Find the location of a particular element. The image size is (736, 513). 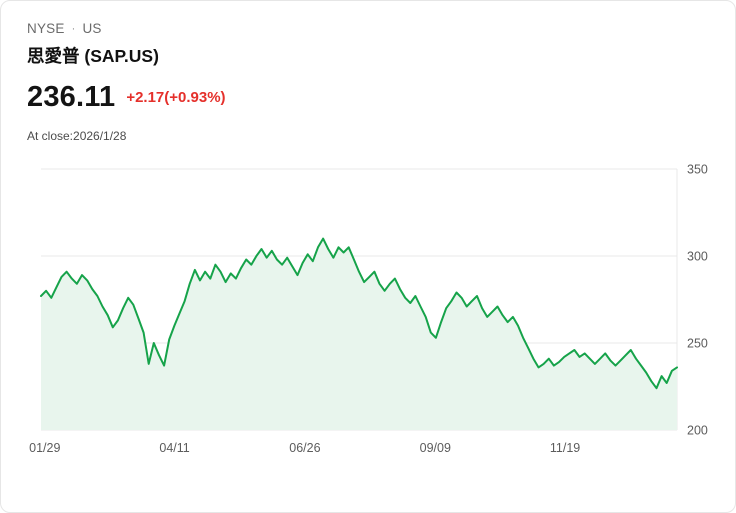

svg-text: 11/19 is located at coordinates (565, 448).